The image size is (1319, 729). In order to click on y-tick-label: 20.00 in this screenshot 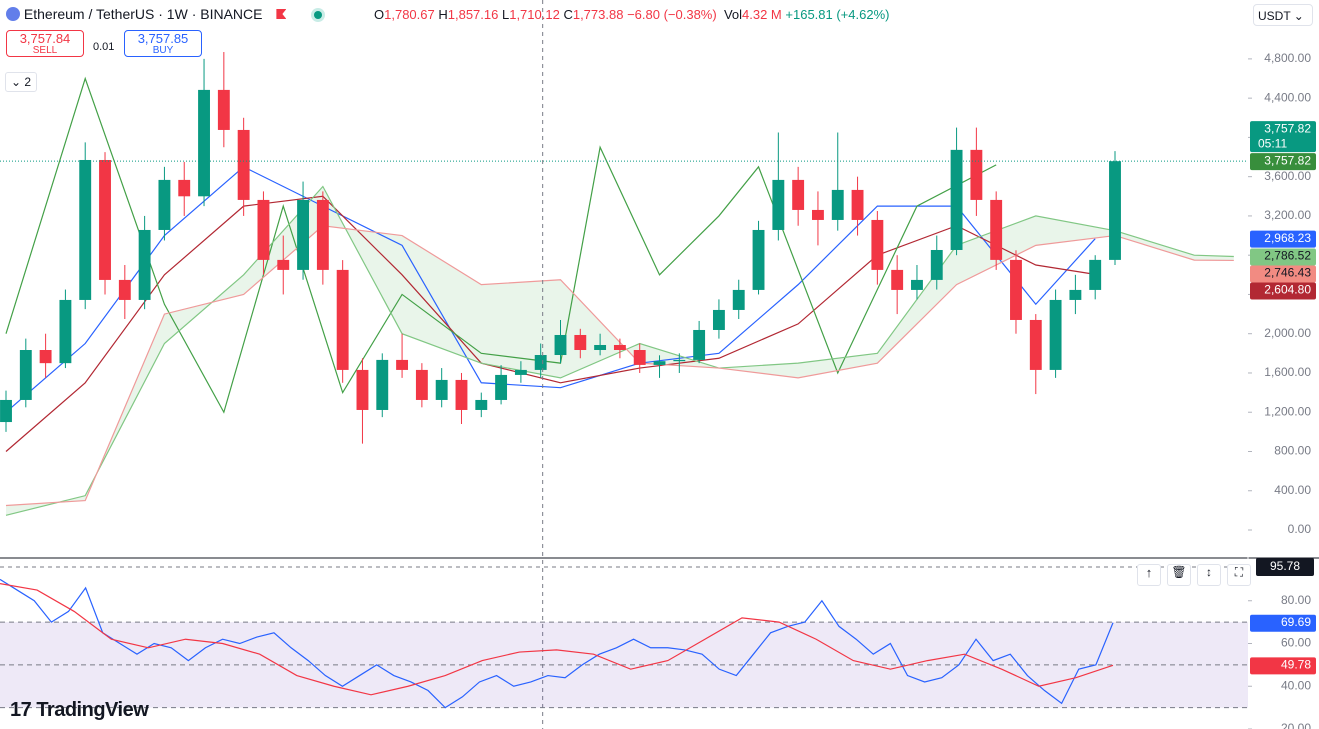, I will do `click(1296, 725)`.